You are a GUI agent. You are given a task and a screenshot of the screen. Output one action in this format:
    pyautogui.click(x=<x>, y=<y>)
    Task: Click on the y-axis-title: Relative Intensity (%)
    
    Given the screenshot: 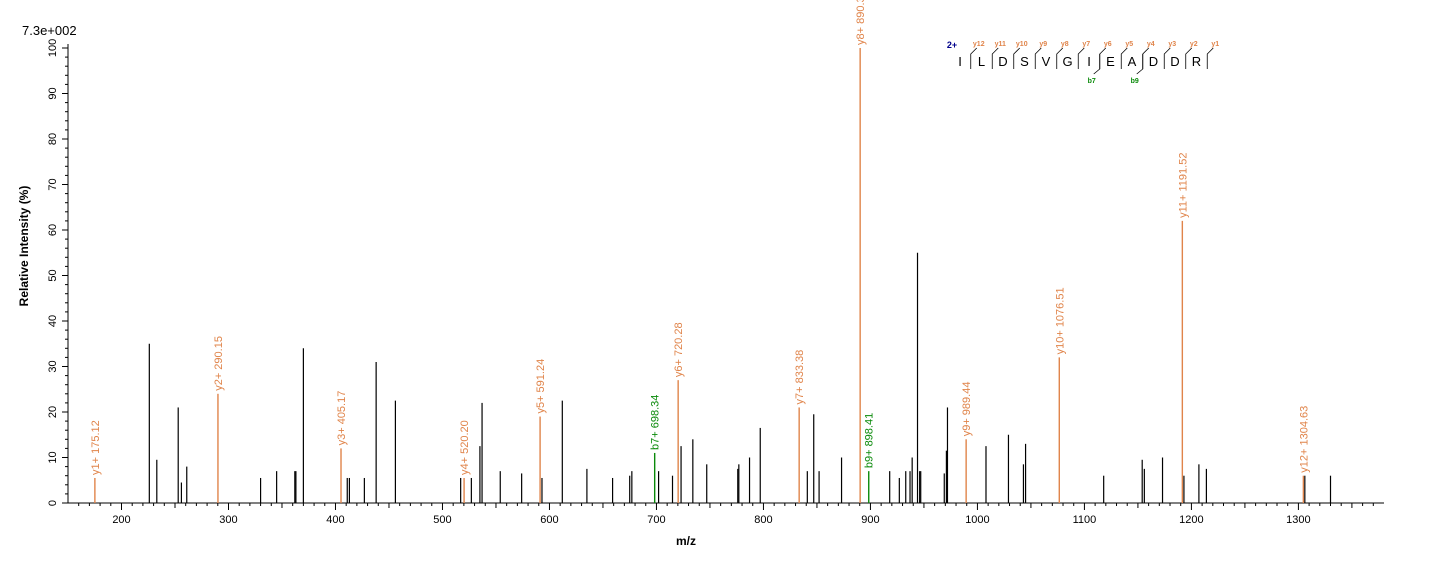 What is the action you would take?
    pyautogui.click(x=24, y=246)
    